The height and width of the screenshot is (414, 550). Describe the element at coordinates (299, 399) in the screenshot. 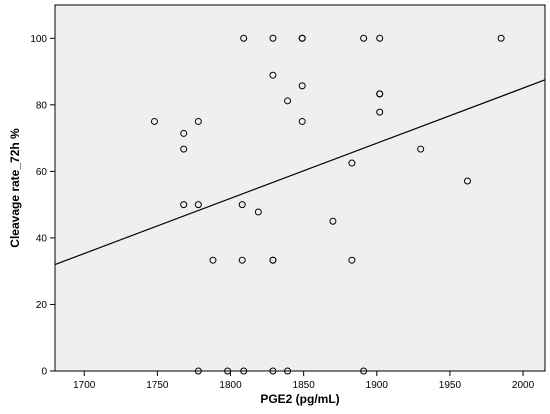

I see `x-axis-title: PGE2 (pg/mL)` at that location.